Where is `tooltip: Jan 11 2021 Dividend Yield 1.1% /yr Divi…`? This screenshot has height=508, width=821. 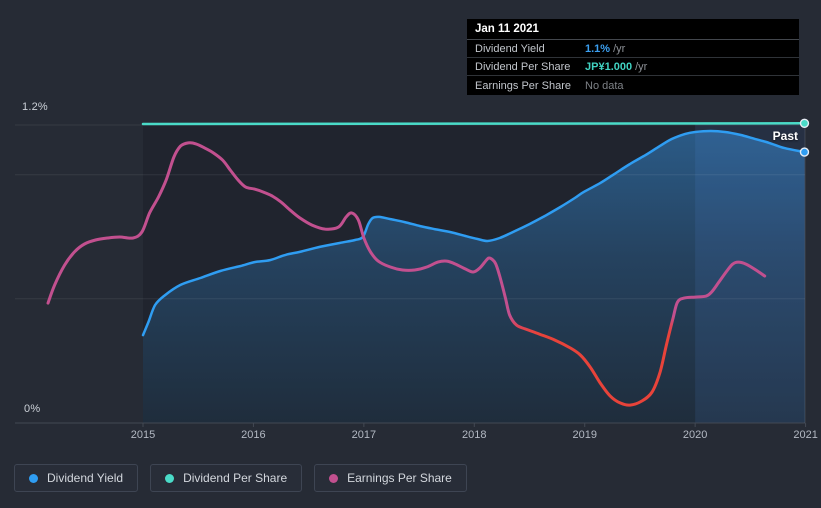 tooltip: Jan 11 2021 Dividend Yield 1.1% /yr Divi… is located at coordinates (633, 57).